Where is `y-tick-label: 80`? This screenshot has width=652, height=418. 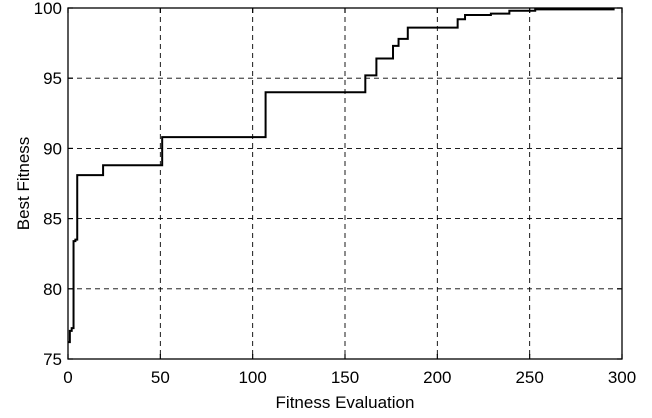
y-tick-label: 80 is located at coordinates (52, 289).